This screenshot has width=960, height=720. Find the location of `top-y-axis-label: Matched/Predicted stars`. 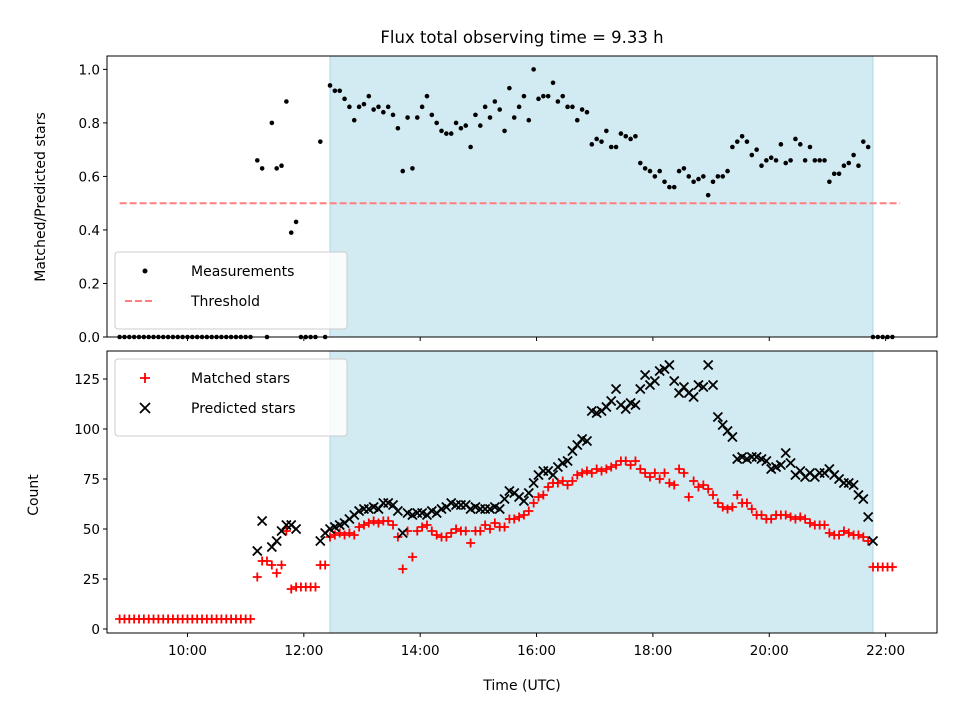

top-y-axis-label: Matched/Predicted stars is located at coordinates (41, 197).